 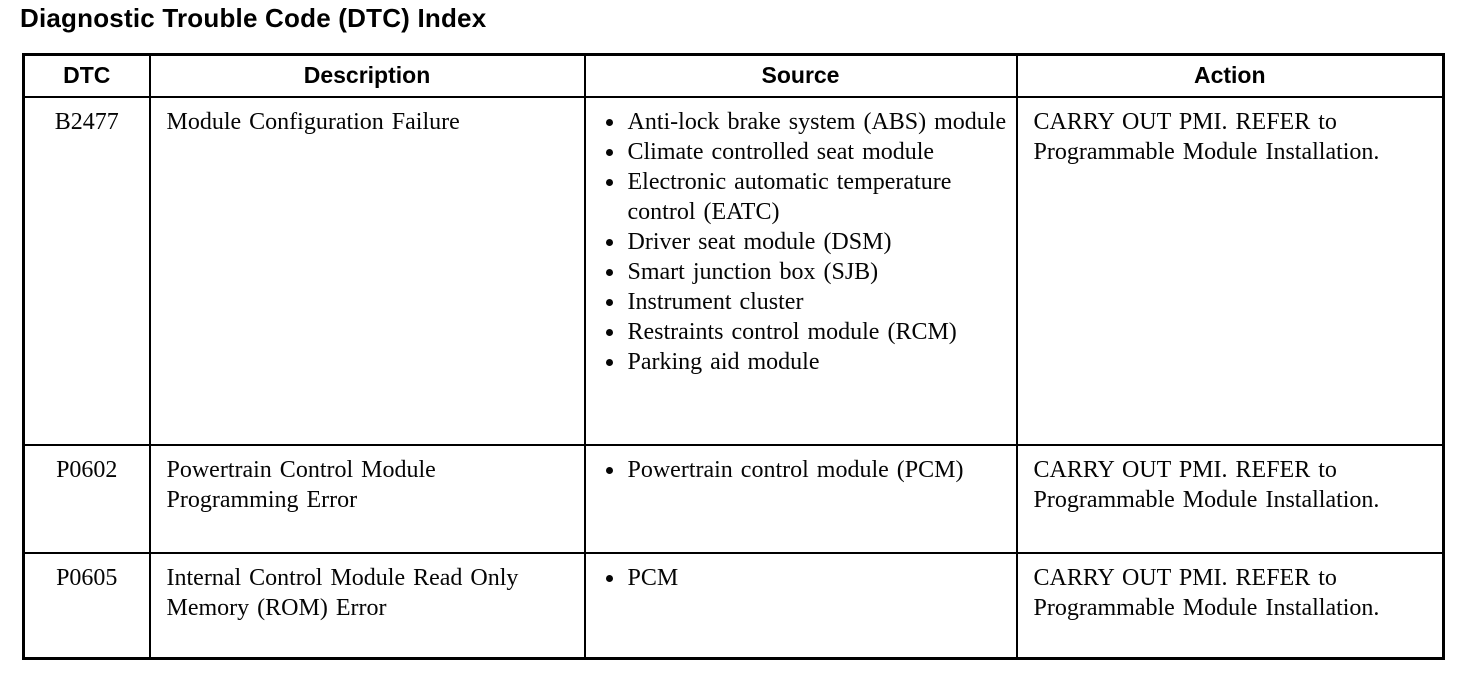 What do you see at coordinates (817, 272) in the screenshot?
I see `source-list-item: Smart junction box (SJB)` at bounding box center [817, 272].